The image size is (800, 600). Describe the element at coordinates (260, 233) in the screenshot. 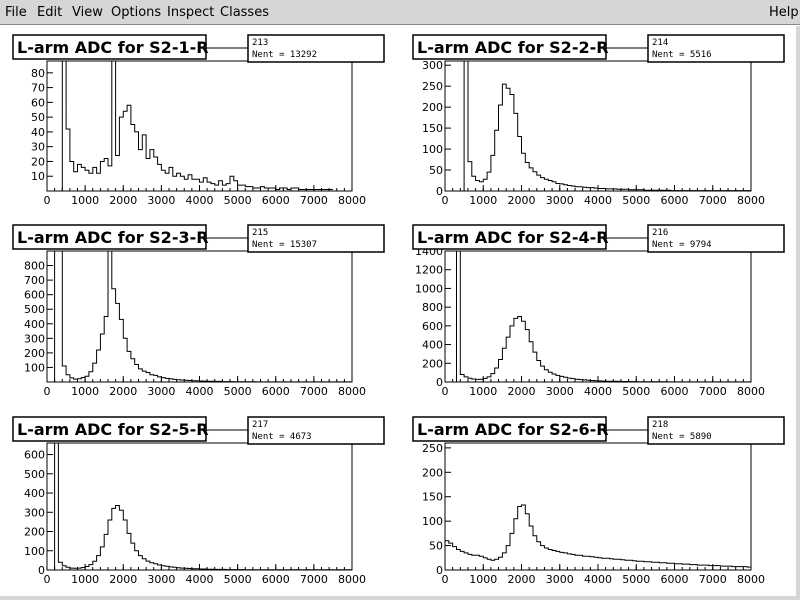

I see `stats-id: 215` at that location.